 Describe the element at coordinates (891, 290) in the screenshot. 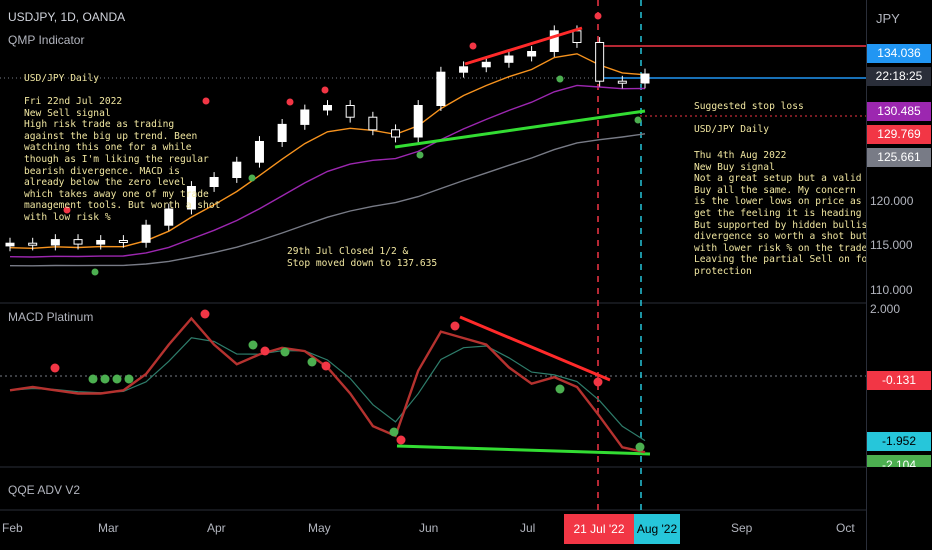

I see `price-tick: 110.000` at that location.